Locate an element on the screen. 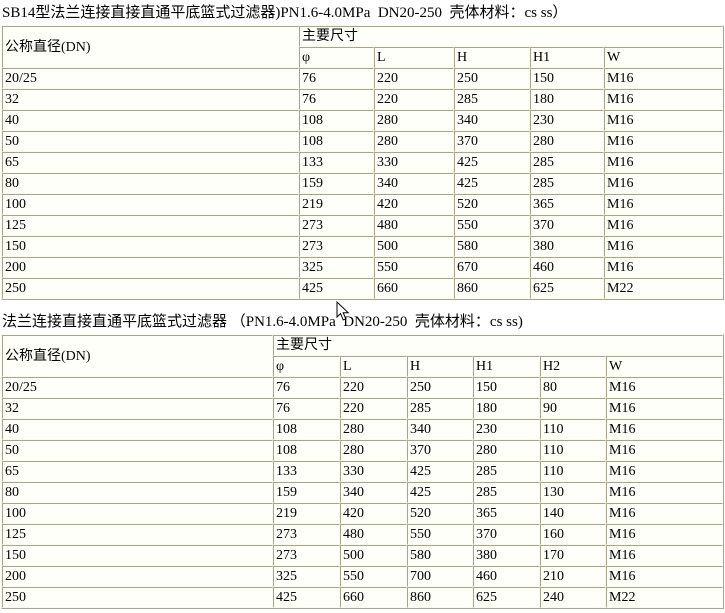 Image resolution: width=725 pixels, height=613 pixels. cell: 210 is located at coordinates (573, 576).